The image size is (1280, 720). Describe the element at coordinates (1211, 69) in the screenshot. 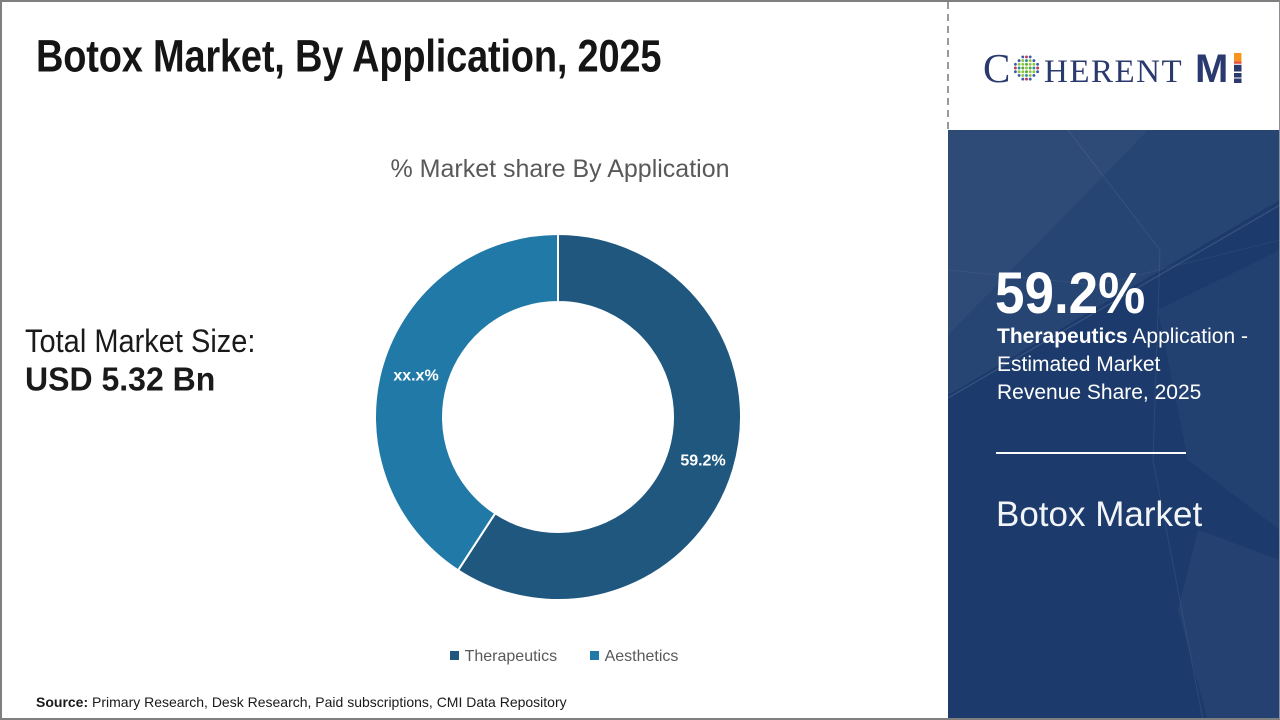

I see `svg-text: M` at that location.